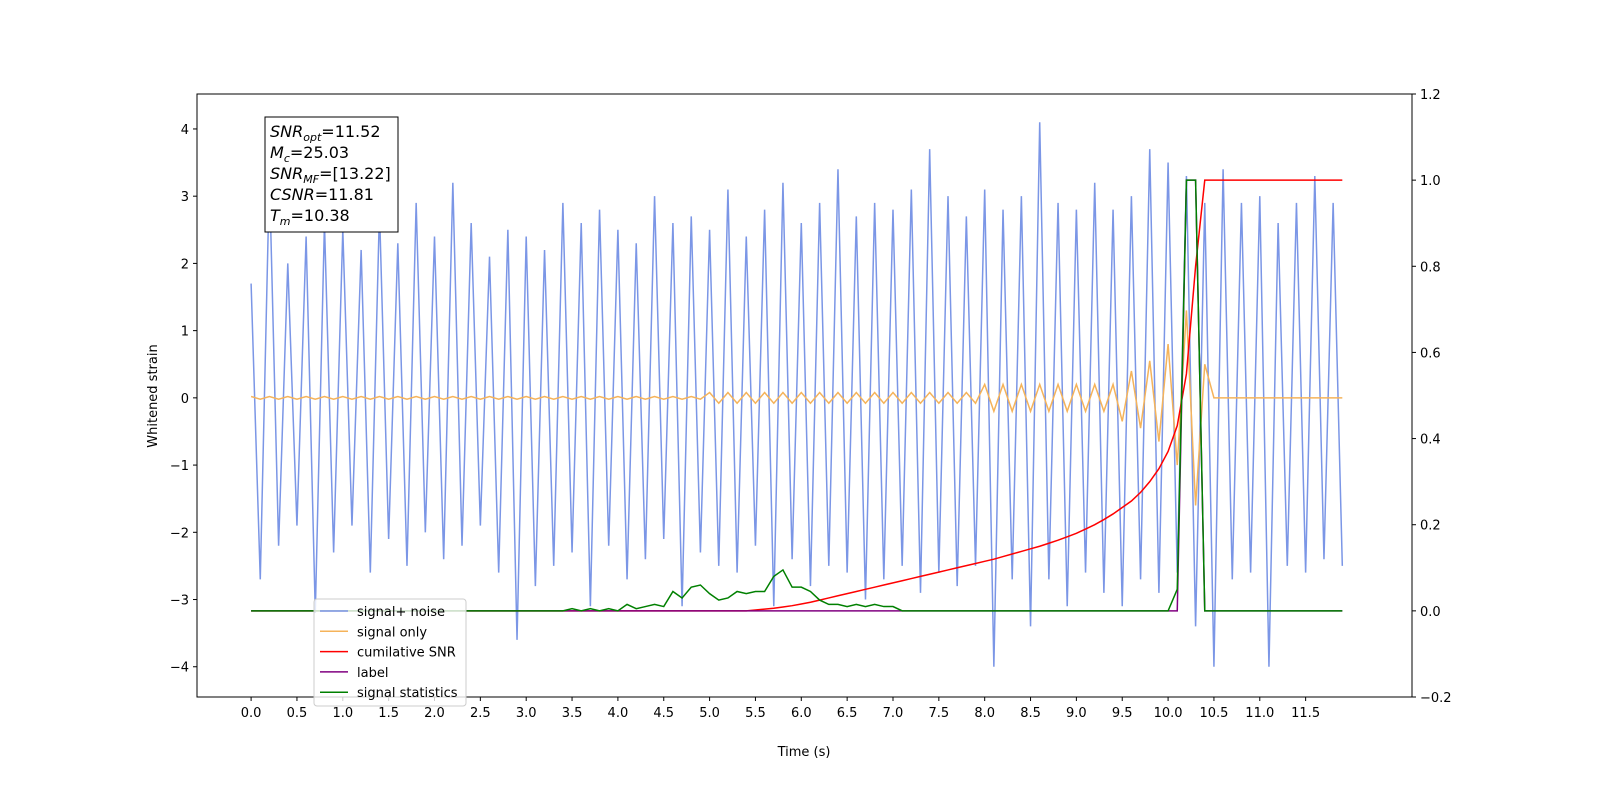 The height and width of the screenshot is (800, 1600). I want to click on y2-tick-label: 0.6, so click(1430, 353).